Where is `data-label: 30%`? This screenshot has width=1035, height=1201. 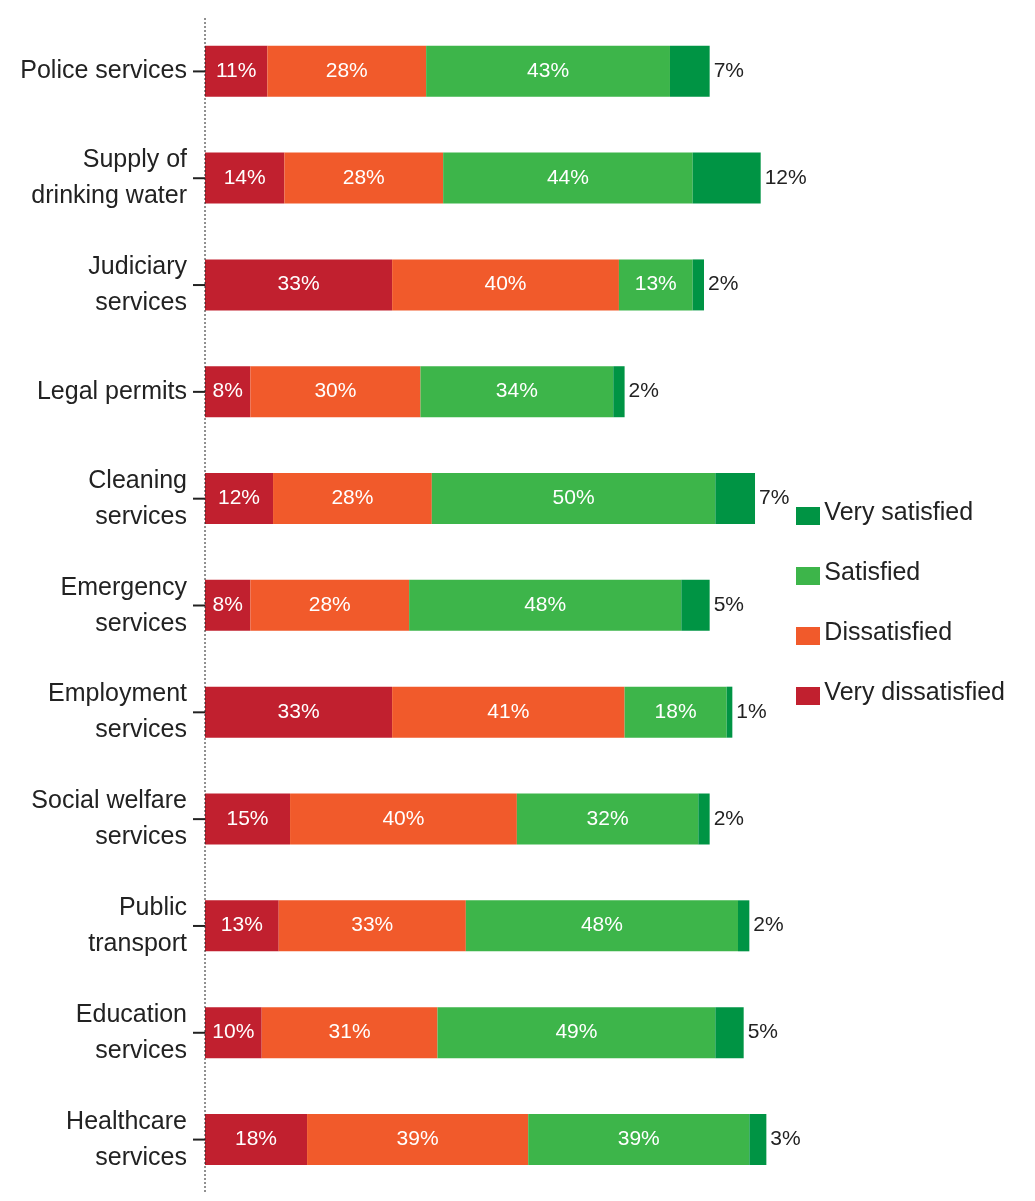 data-label: 30% is located at coordinates (335, 390).